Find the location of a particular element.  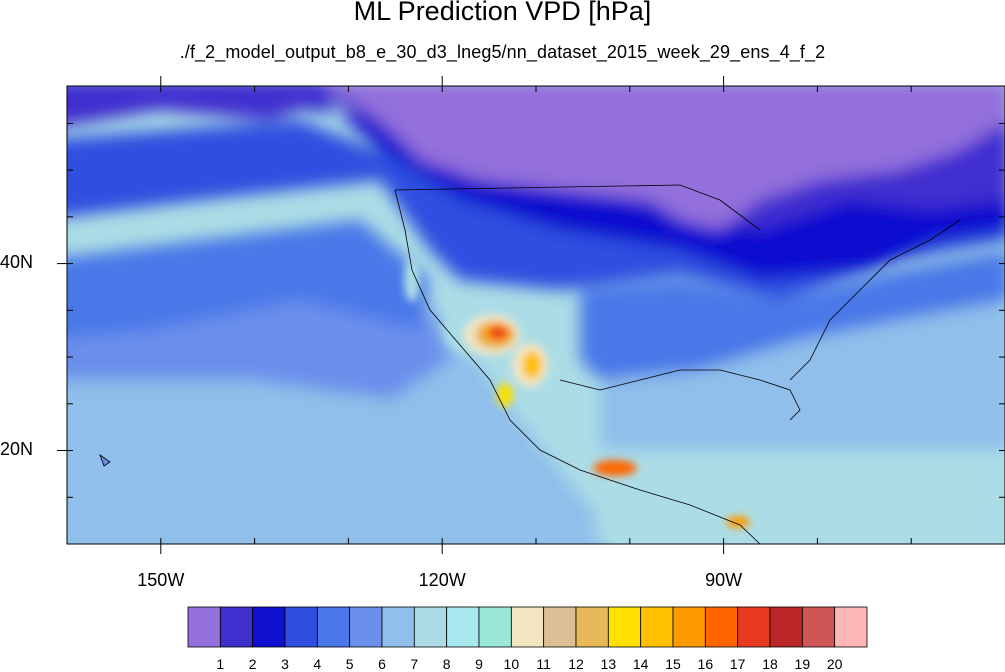

x-tick-label: 90W is located at coordinates (724, 580).